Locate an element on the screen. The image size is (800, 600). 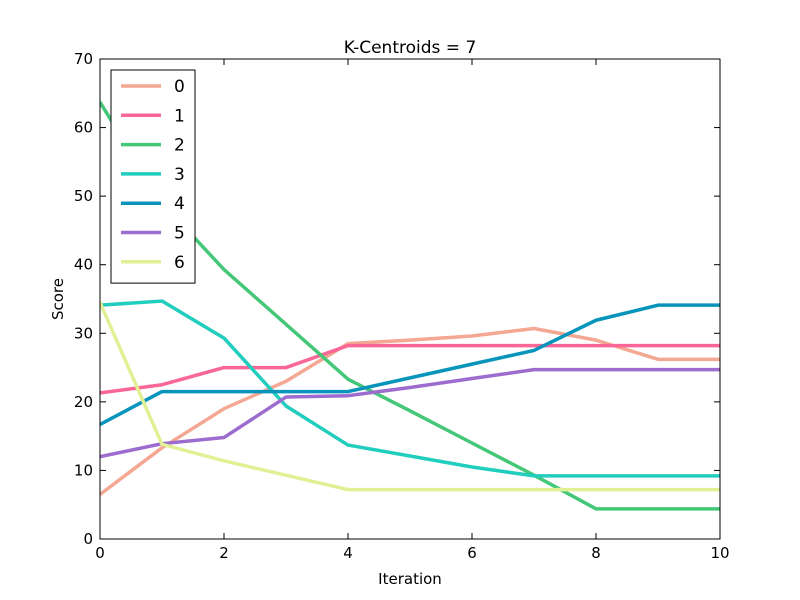
legend-label-5: 5 is located at coordinates (179, 234).